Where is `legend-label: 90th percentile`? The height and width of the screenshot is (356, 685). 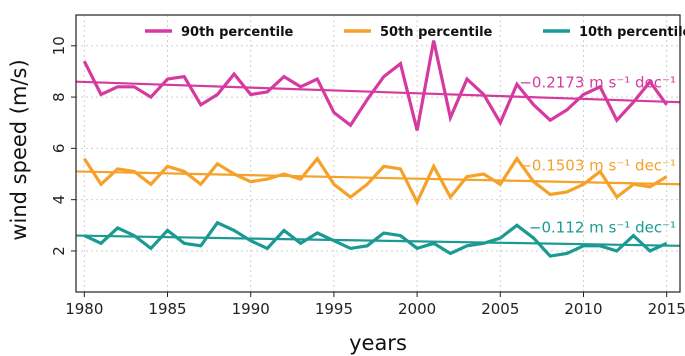
legend-label: 90th percentile is located at coordinates (237, 32).